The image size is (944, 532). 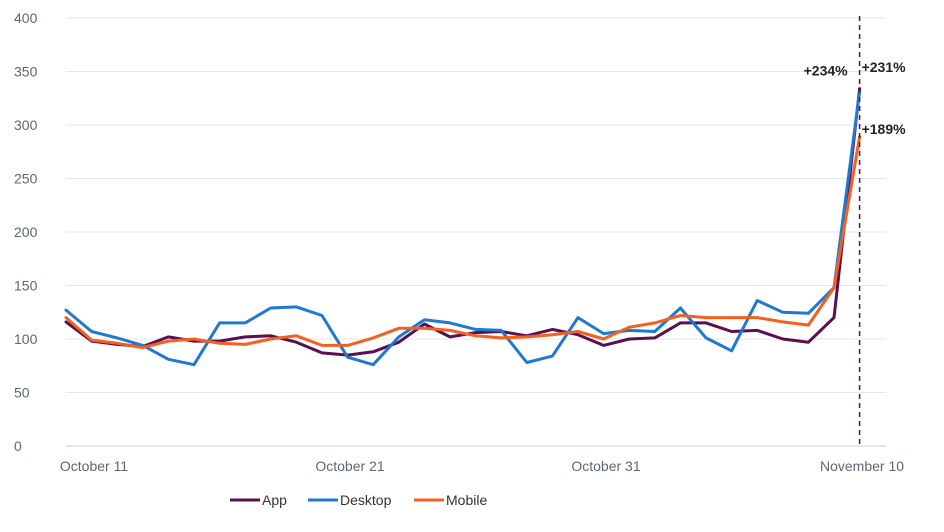 What do you see at coordinates (26, 286) in the screenshot?
I see `y-tick-label: 150` at bounding box center [26, 286].